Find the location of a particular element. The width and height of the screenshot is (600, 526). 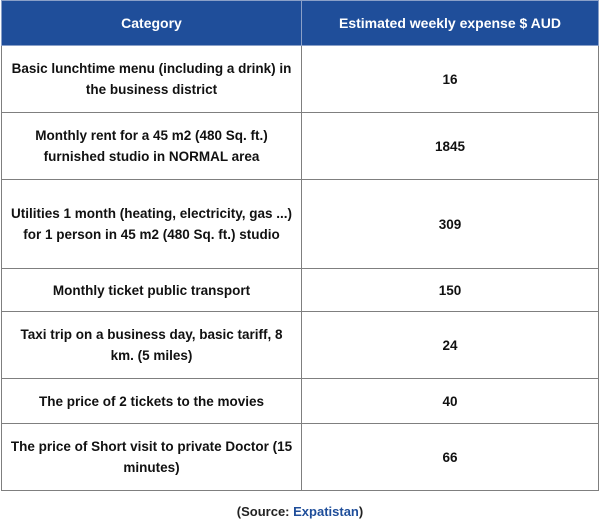

value-cell: 309 is located at coordinates (450, 224).